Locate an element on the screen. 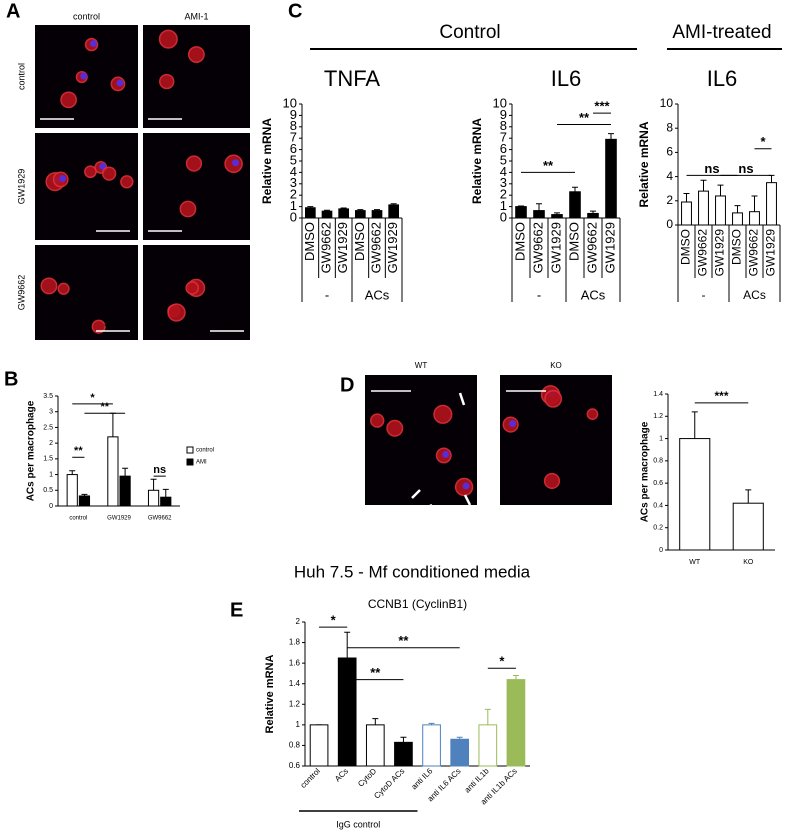  legend-swatch is located at coordinates (190, 450).